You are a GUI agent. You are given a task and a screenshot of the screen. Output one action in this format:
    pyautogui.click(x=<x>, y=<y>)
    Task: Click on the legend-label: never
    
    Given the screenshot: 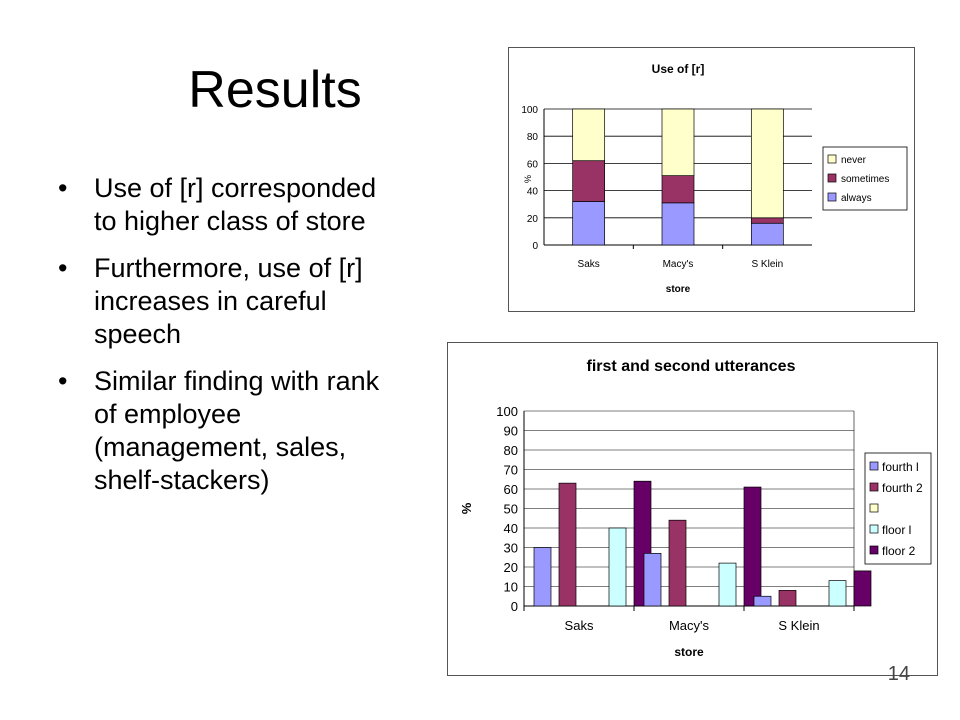 What is the action you would take?
    pyautogui.click(x=854, y=160)
    